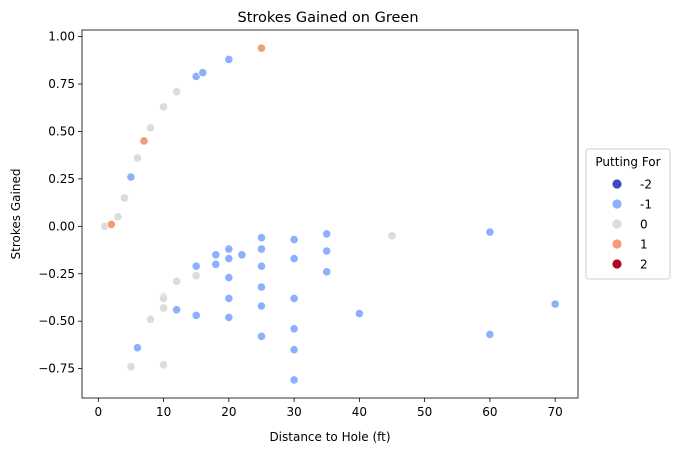  I want to click on legend-label: 2, so click(644, 265).